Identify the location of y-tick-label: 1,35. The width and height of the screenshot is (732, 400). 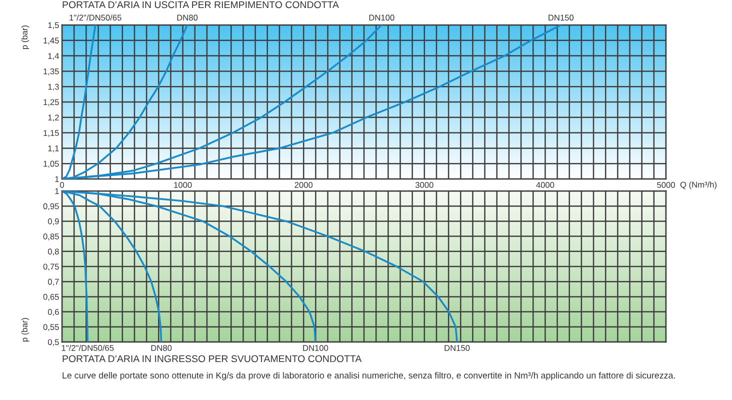
(51, 72).